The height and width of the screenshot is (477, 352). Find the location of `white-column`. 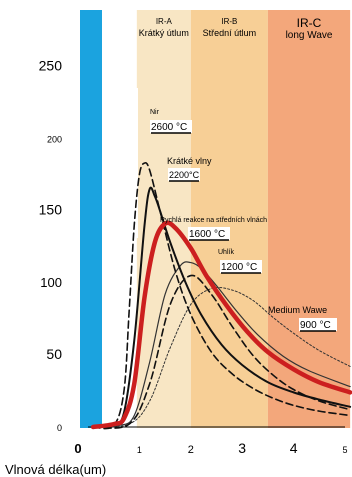

white-column is located at coordinates (124, 163).